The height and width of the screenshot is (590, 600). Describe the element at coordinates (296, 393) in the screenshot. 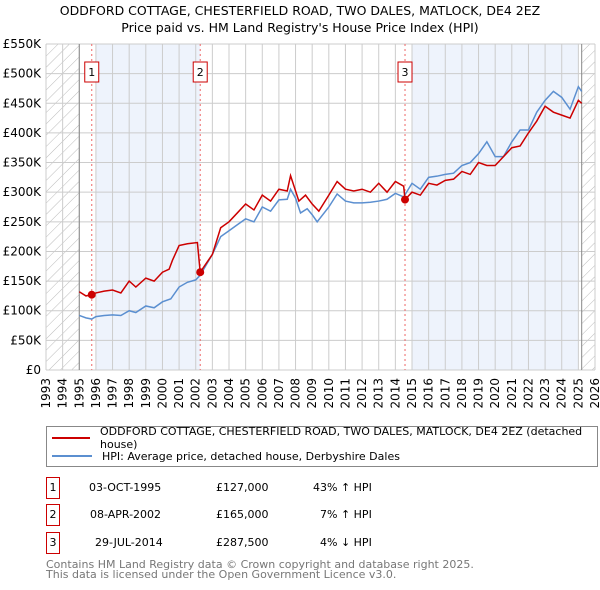

I see `x-tick-label: 2008` at that location.